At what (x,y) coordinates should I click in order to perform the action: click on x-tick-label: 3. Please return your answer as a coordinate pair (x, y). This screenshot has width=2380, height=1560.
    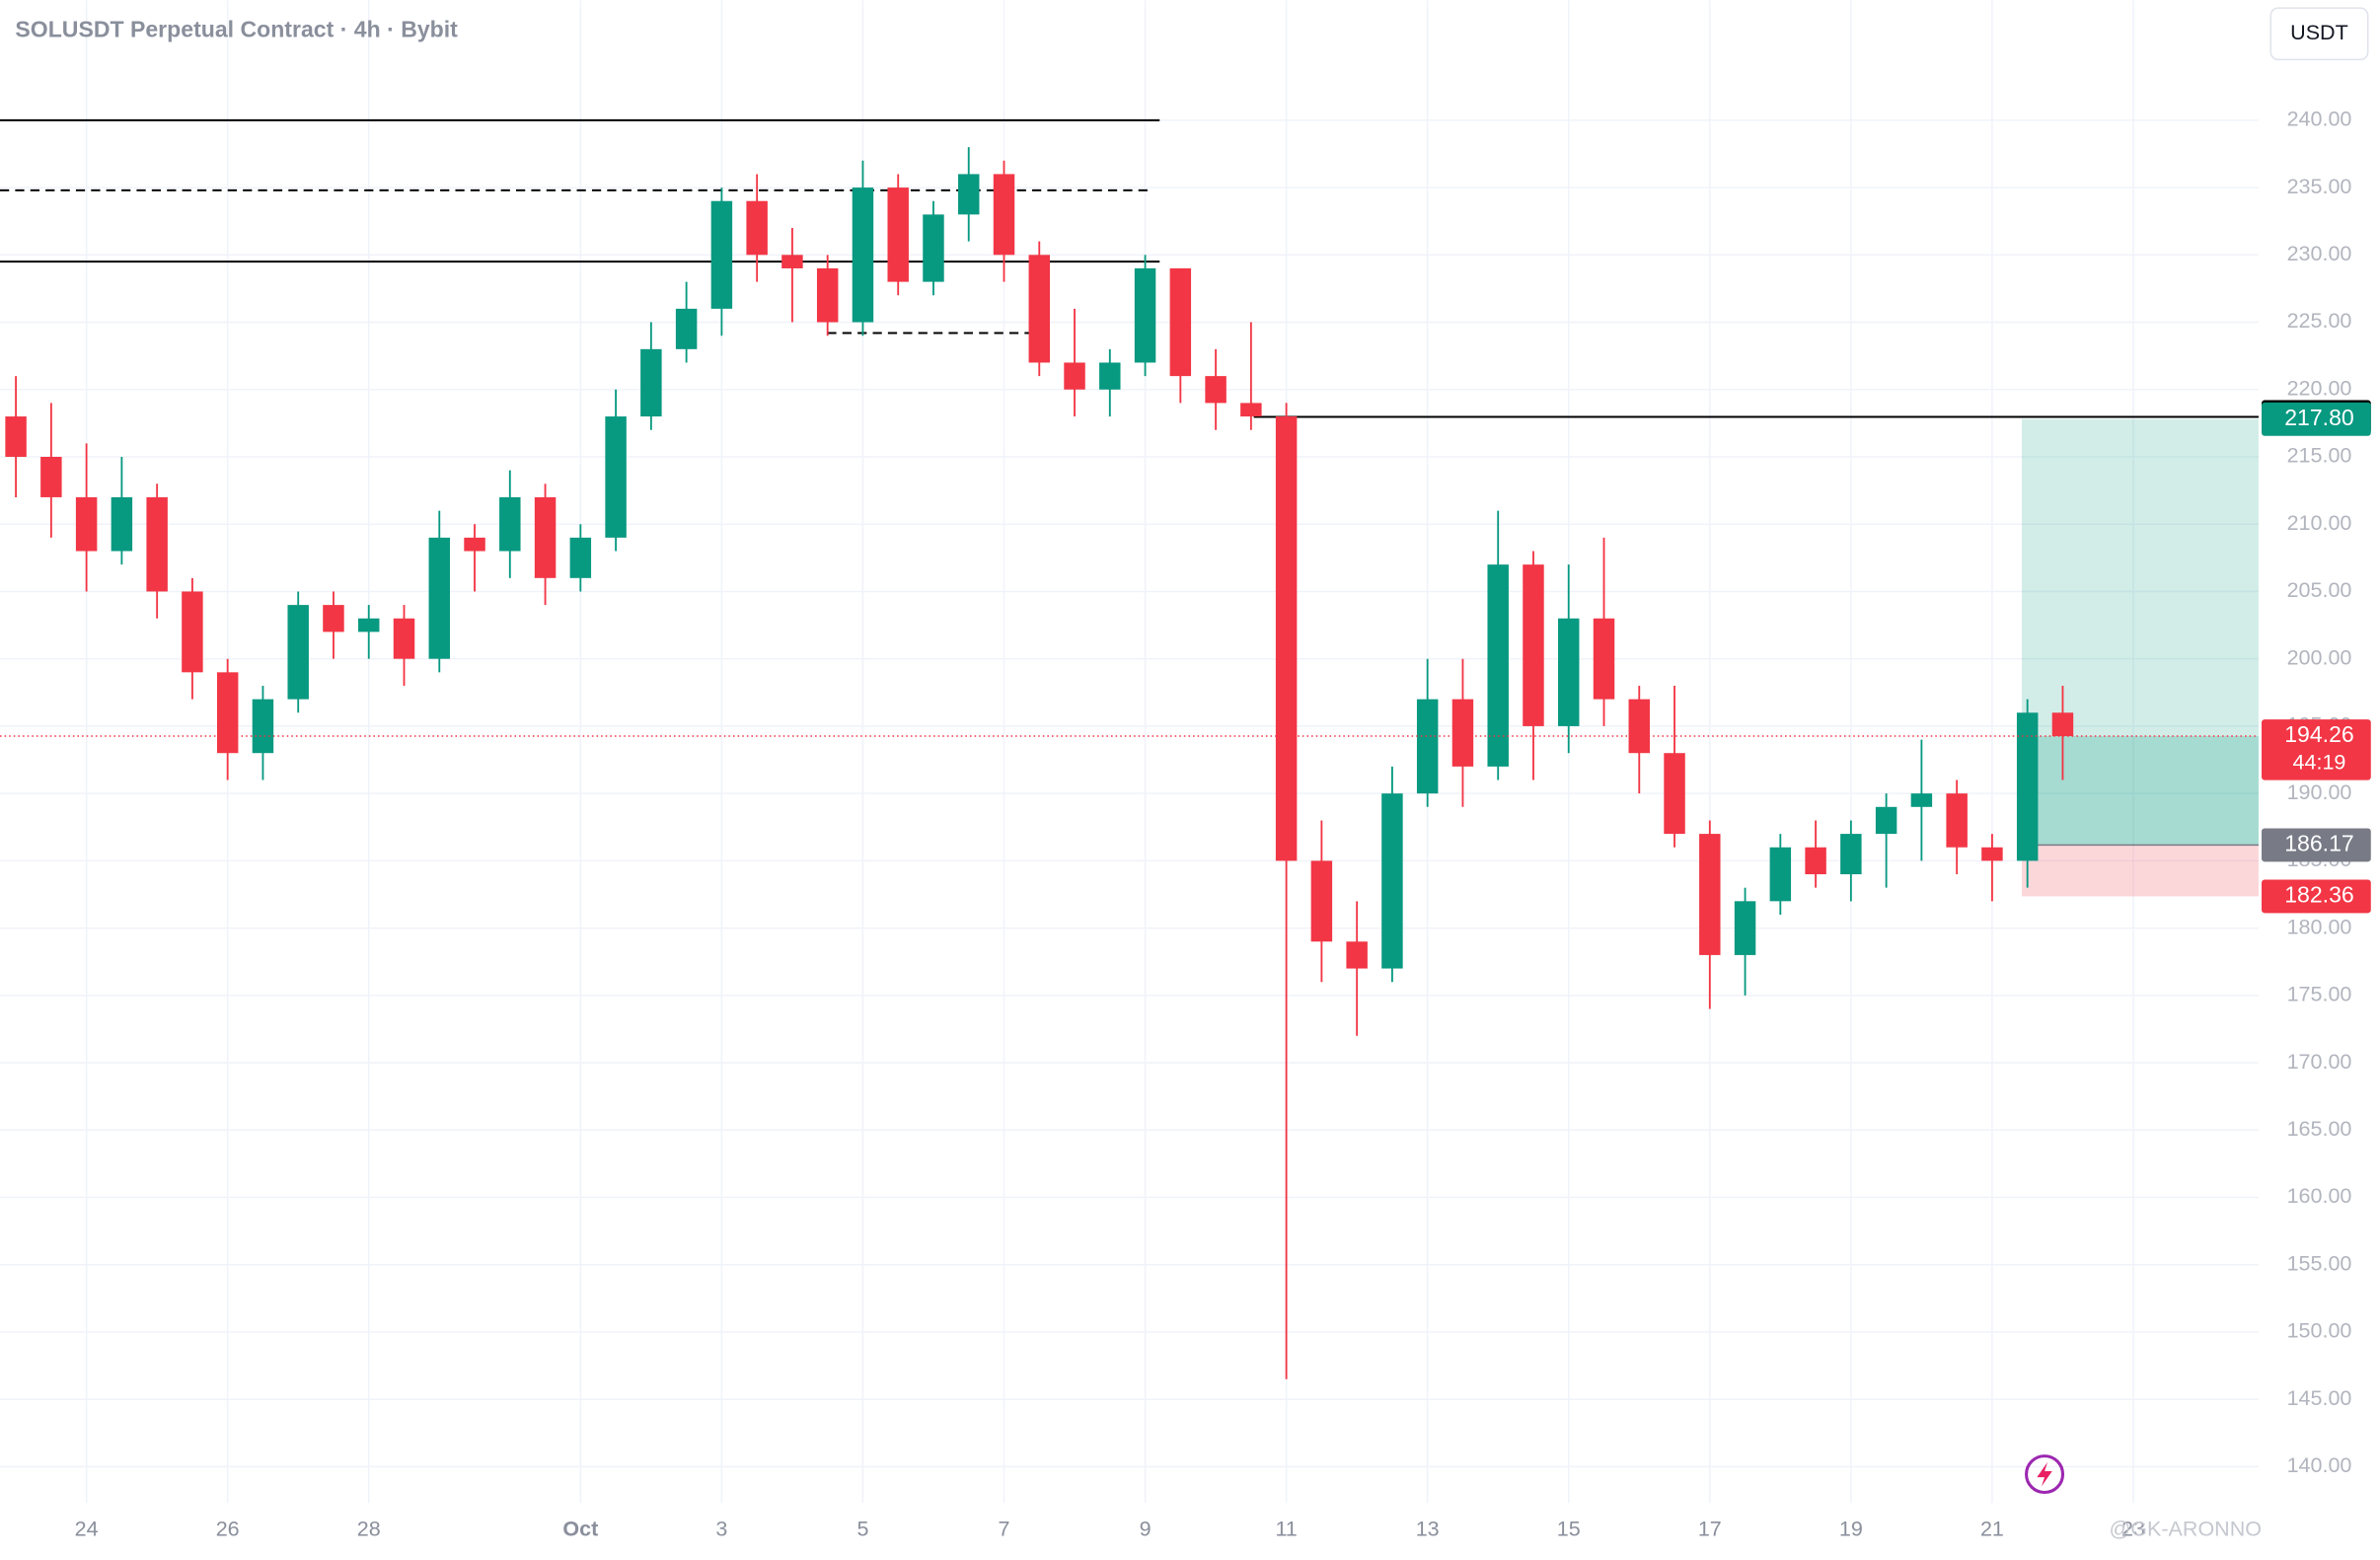
    Looking at the image, I should click on (721, 1529).